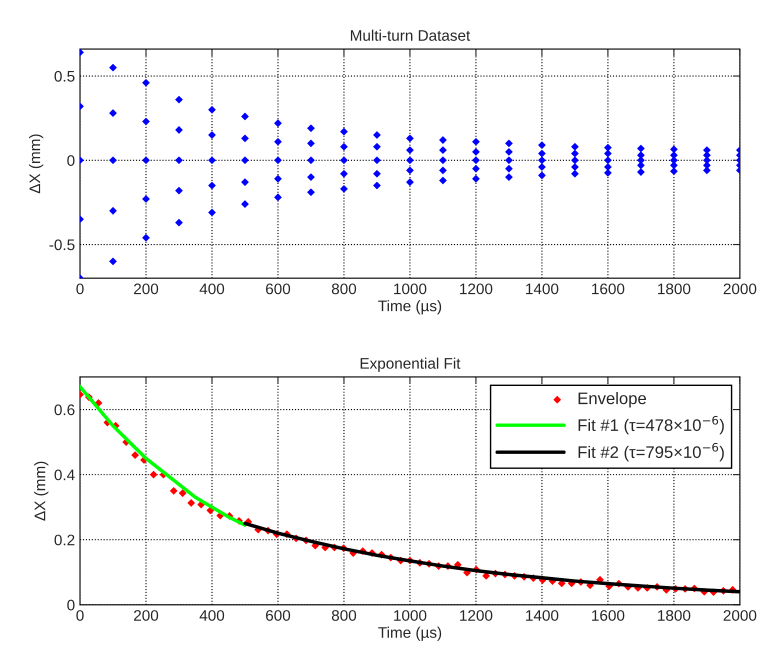 The width and height of the screenshot is (762, 672). Describe the element at coordinates (64, 474) in the screenshot. I see `y-tick-label: 0.4` at that location.